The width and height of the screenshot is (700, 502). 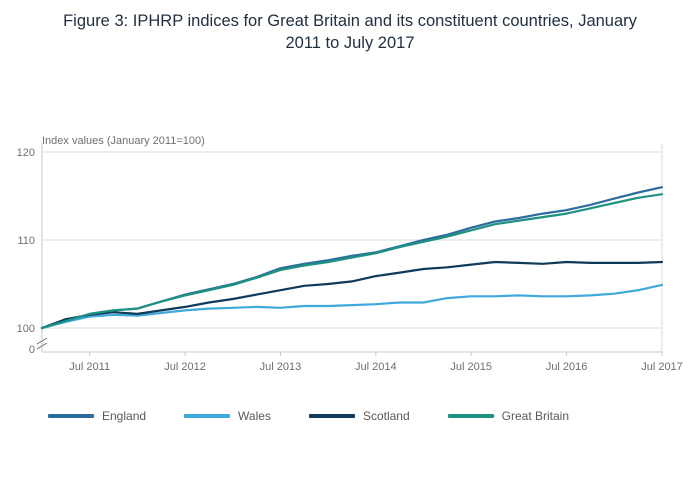 I want to click on england-line-swatch, so click(x=71, y=416).